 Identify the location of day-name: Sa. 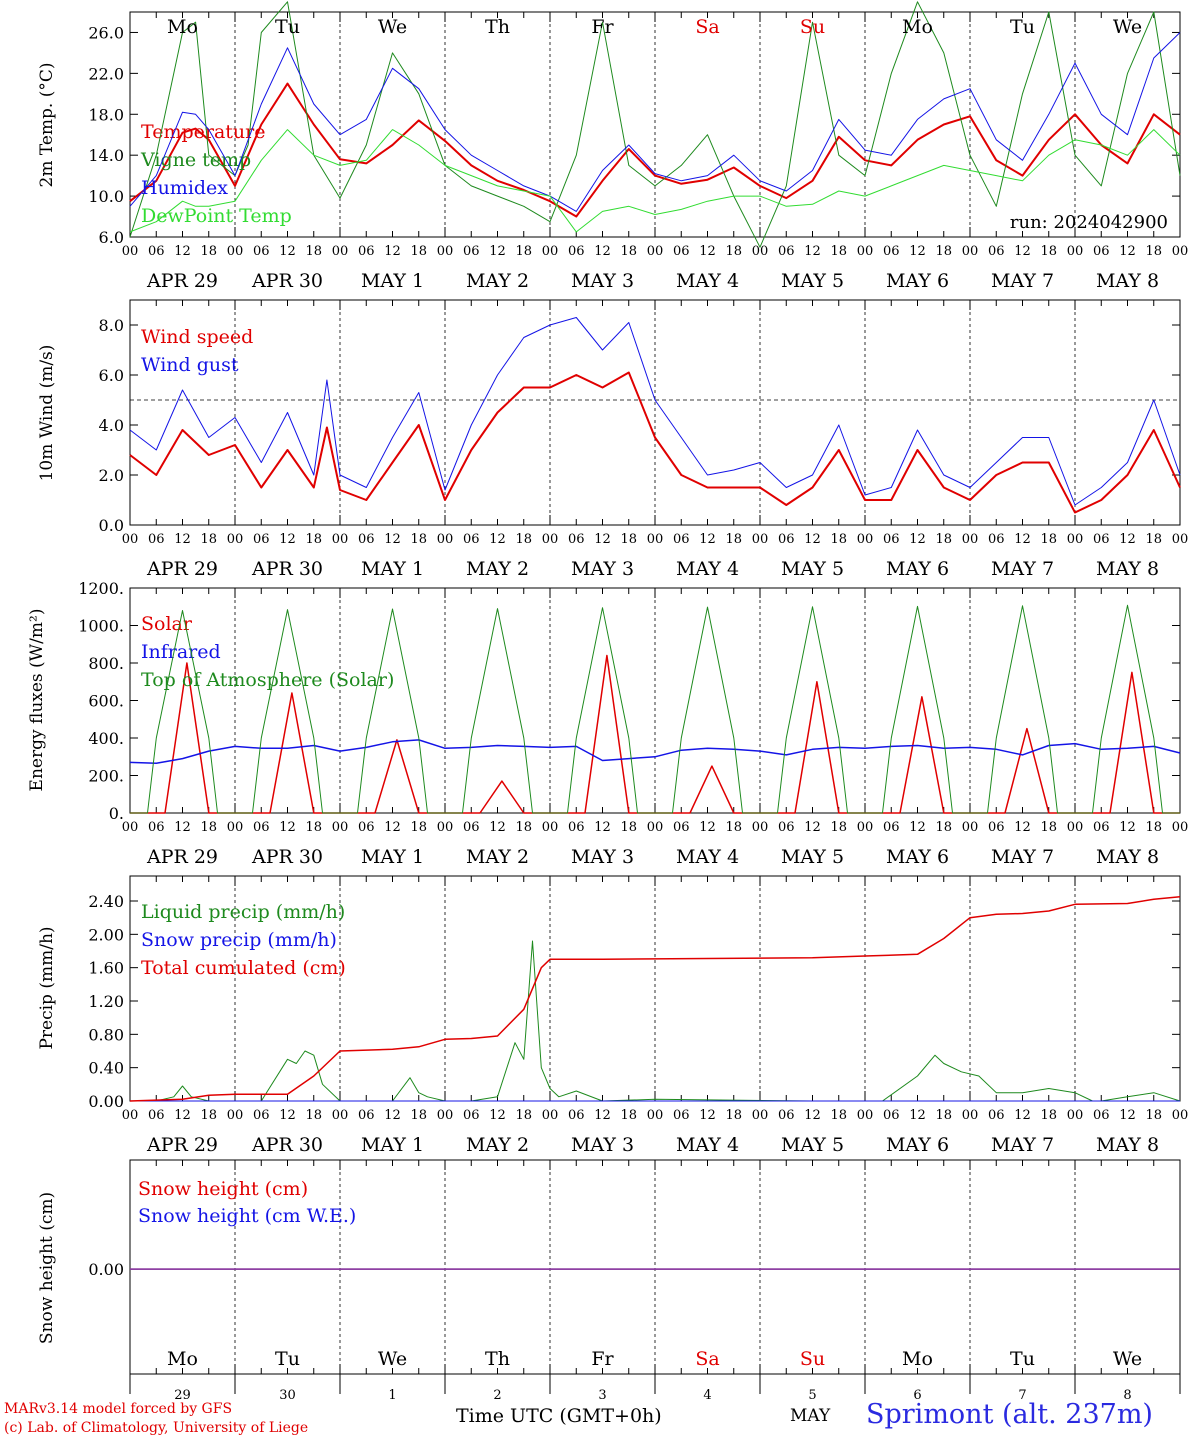
(707, 1359).